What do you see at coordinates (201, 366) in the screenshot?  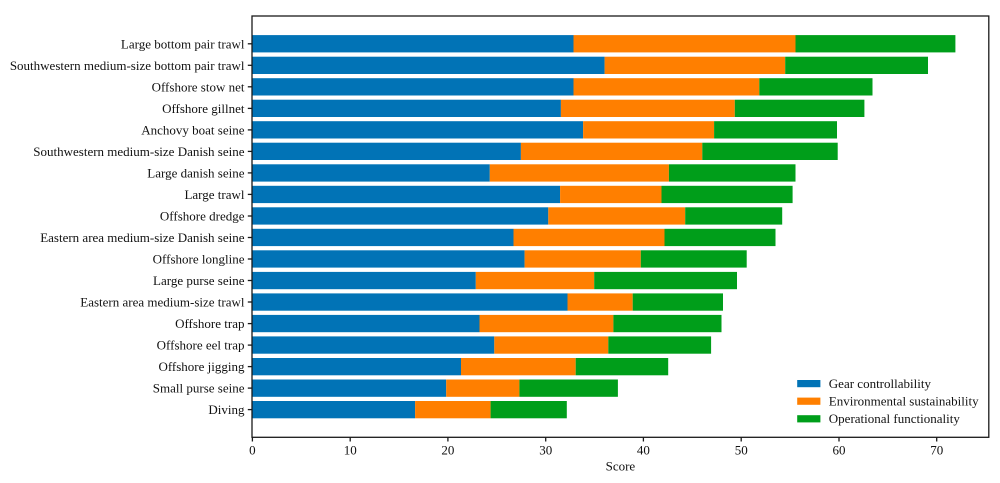 I see `svg-text: Offshore jigging` at bounding box center [201, 366].